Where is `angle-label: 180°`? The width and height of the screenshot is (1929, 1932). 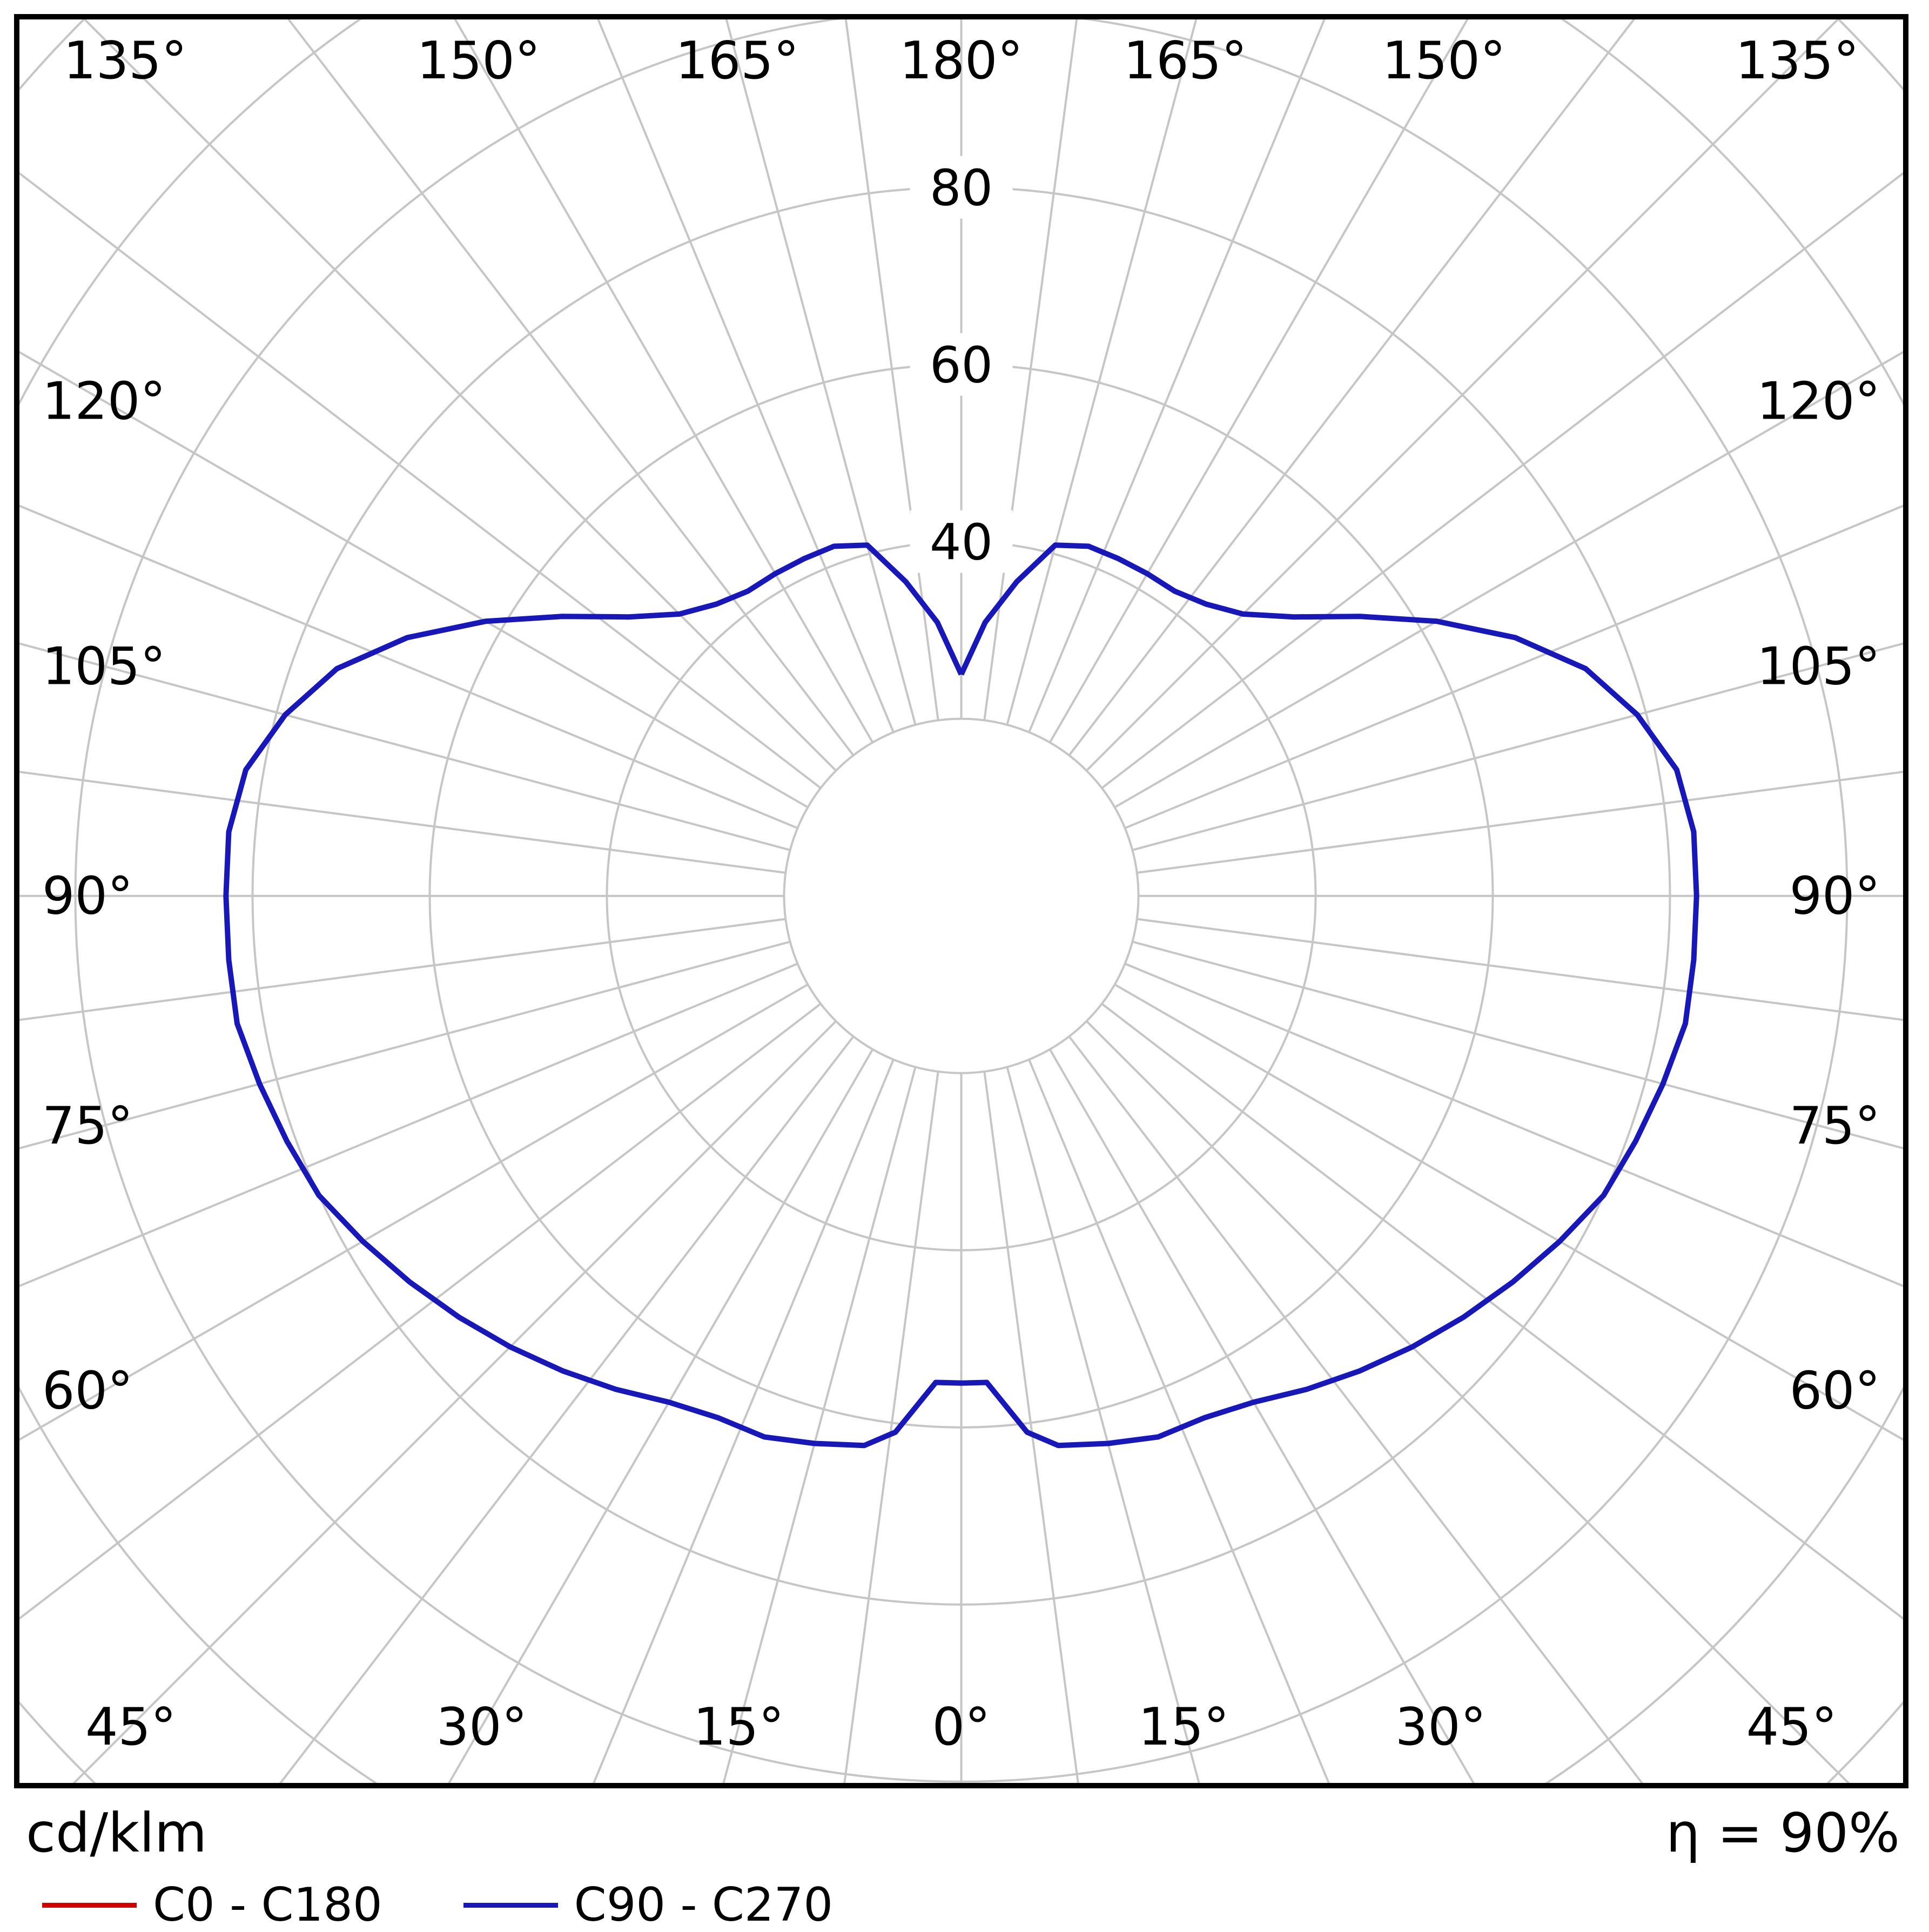 angle-label: 180° is located at coordinates (961, 61).